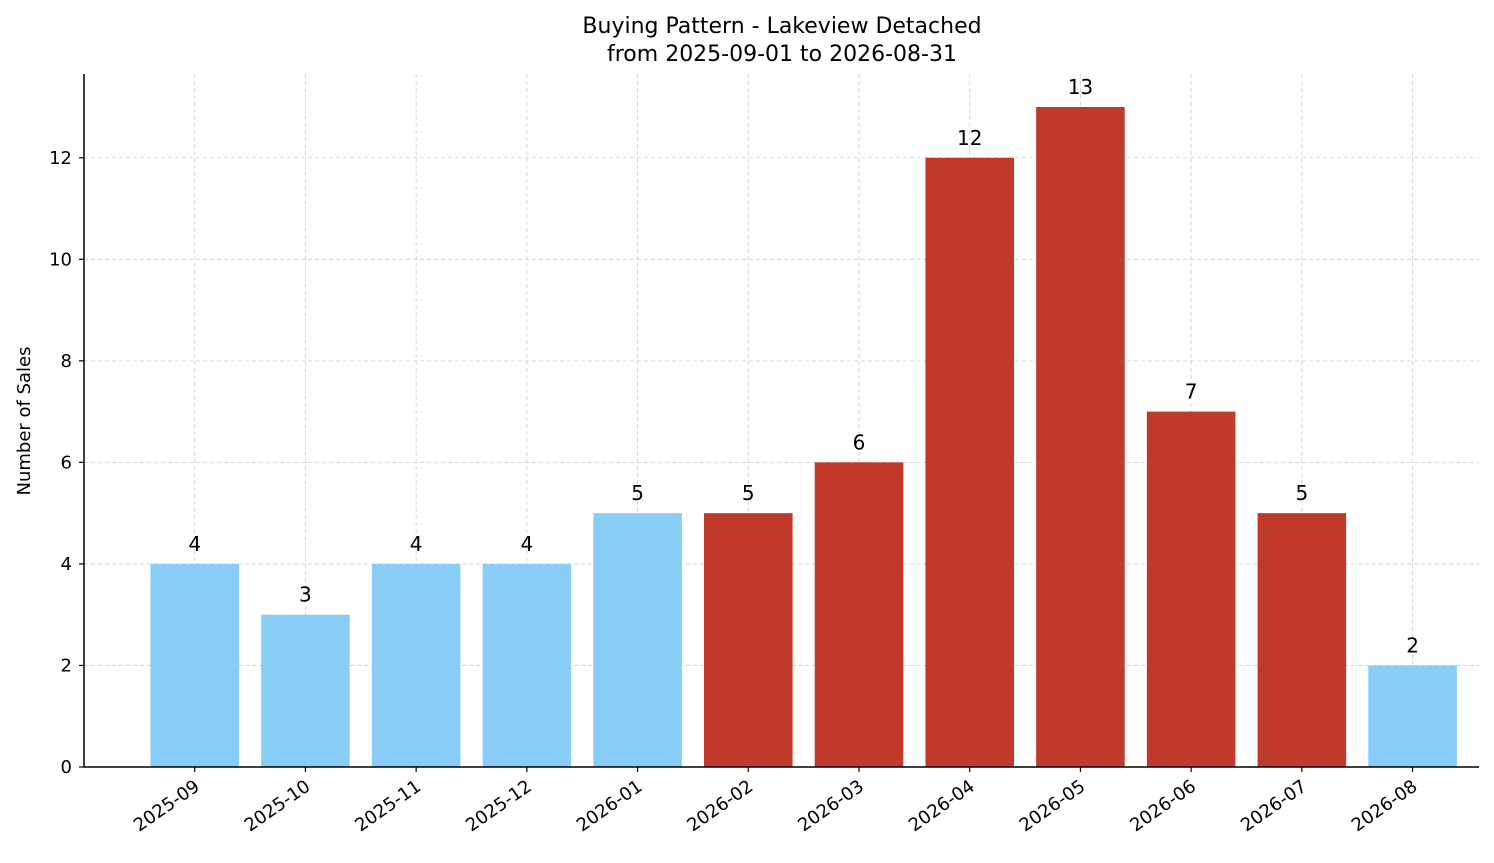  What do you see at coordinates (66, 564) in the screenshot?
I see `y-tick-label: 4` at bounding box center [66, 564].